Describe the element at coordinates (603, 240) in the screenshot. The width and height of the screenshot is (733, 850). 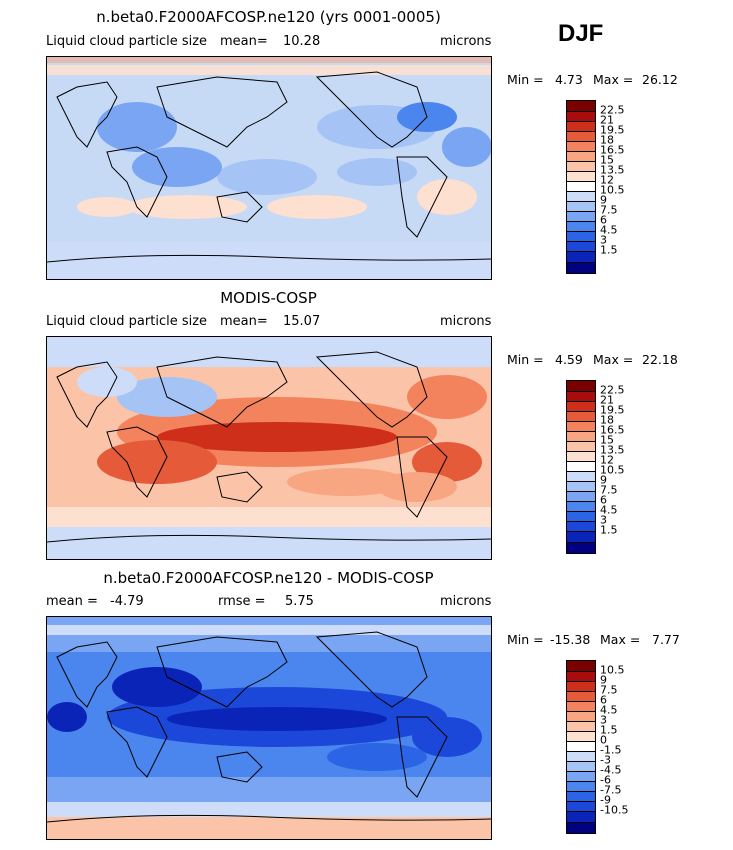
I see `panel1-colorbar-label: 3` at that location.